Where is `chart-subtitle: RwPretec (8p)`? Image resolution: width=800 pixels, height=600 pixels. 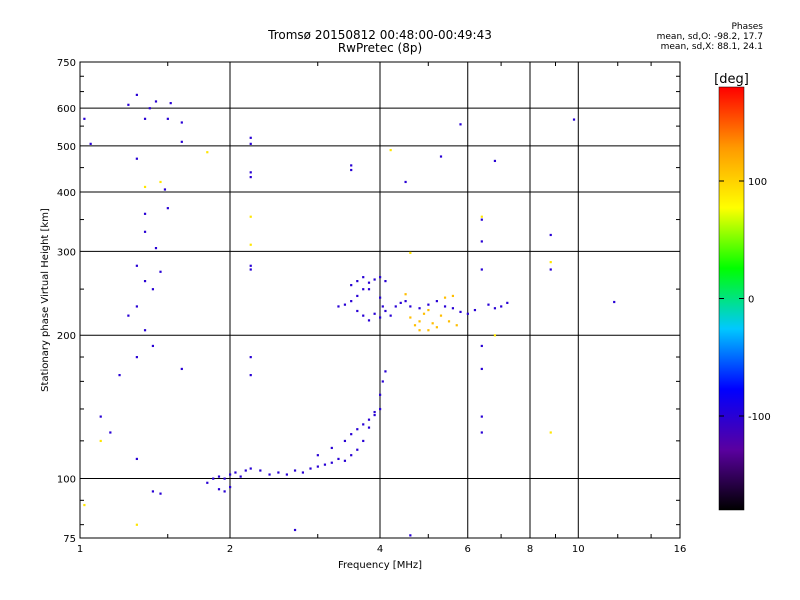
chart-subtitle: RwPretec (8p) is located at coordinates (380, 48).